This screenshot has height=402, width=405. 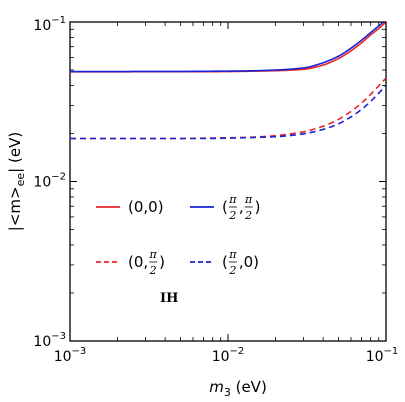 What do you see at coordinates (16, 181) in the screenshot?
I see `y-axis-label: |<m>ee| (eV)` at bounding box center [16, 181].